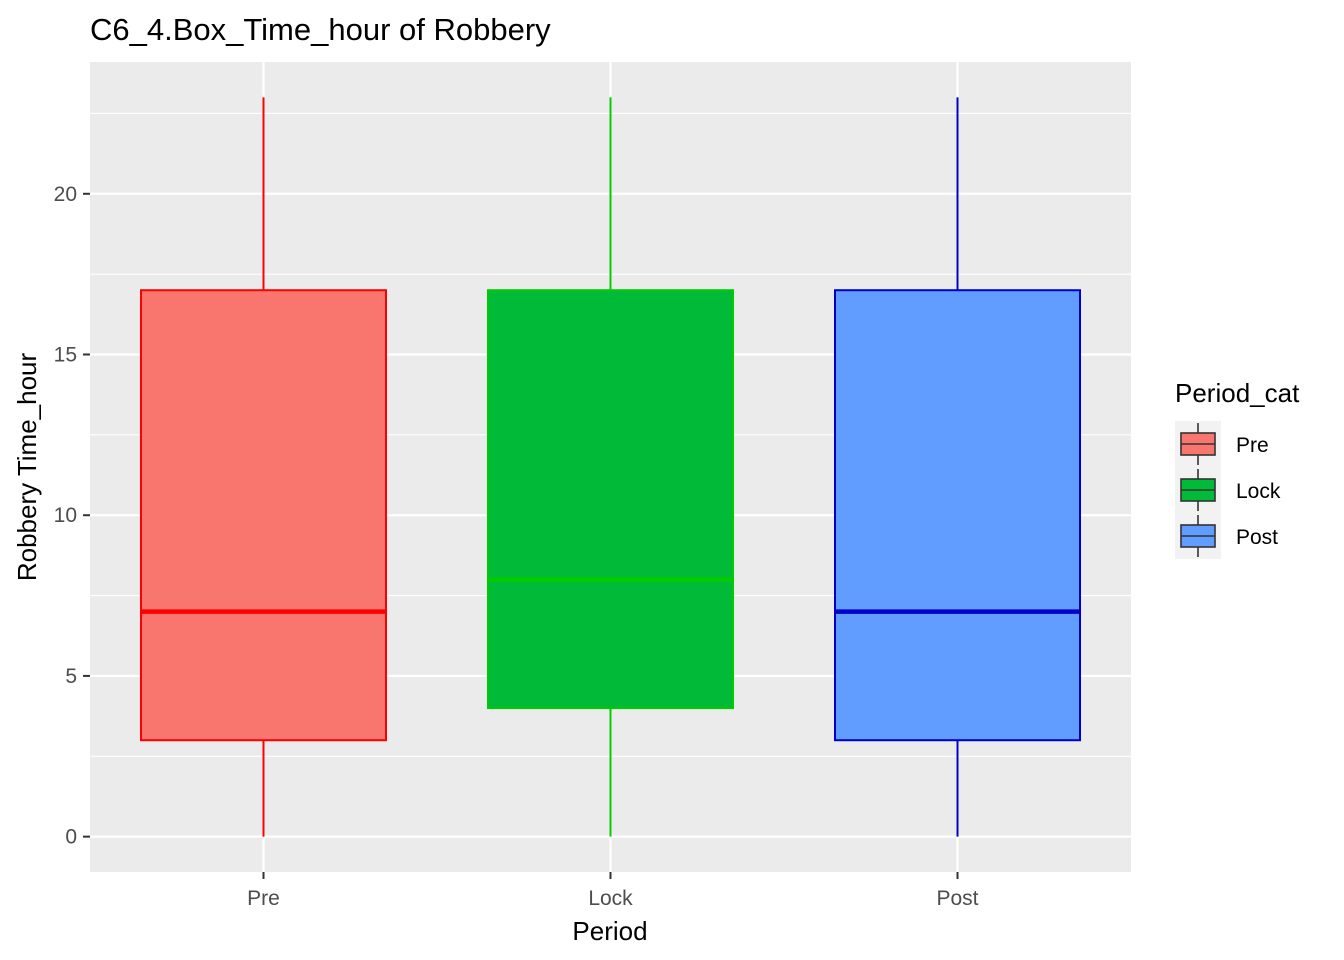 The image size is (1344, 960). What do you see at coordinates (1257, 537) in the screenshot?
I see `legend-label: Post` at bounding box center [1257, 537].